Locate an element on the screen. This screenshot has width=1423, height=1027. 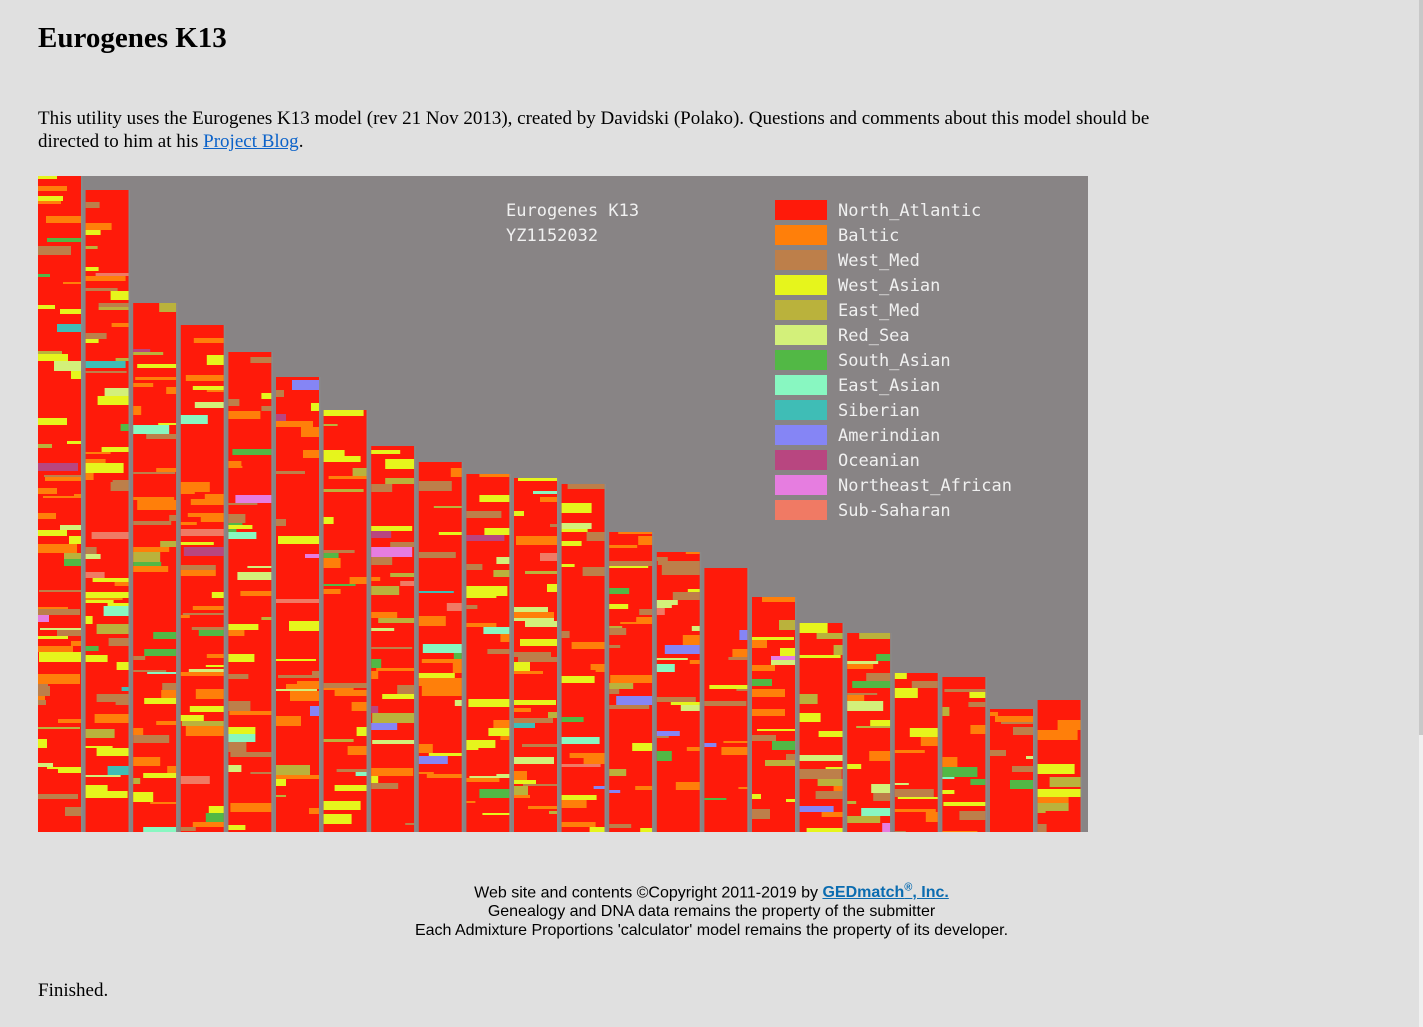
scrollbar-thumb is located at coordinates (1421, 367).